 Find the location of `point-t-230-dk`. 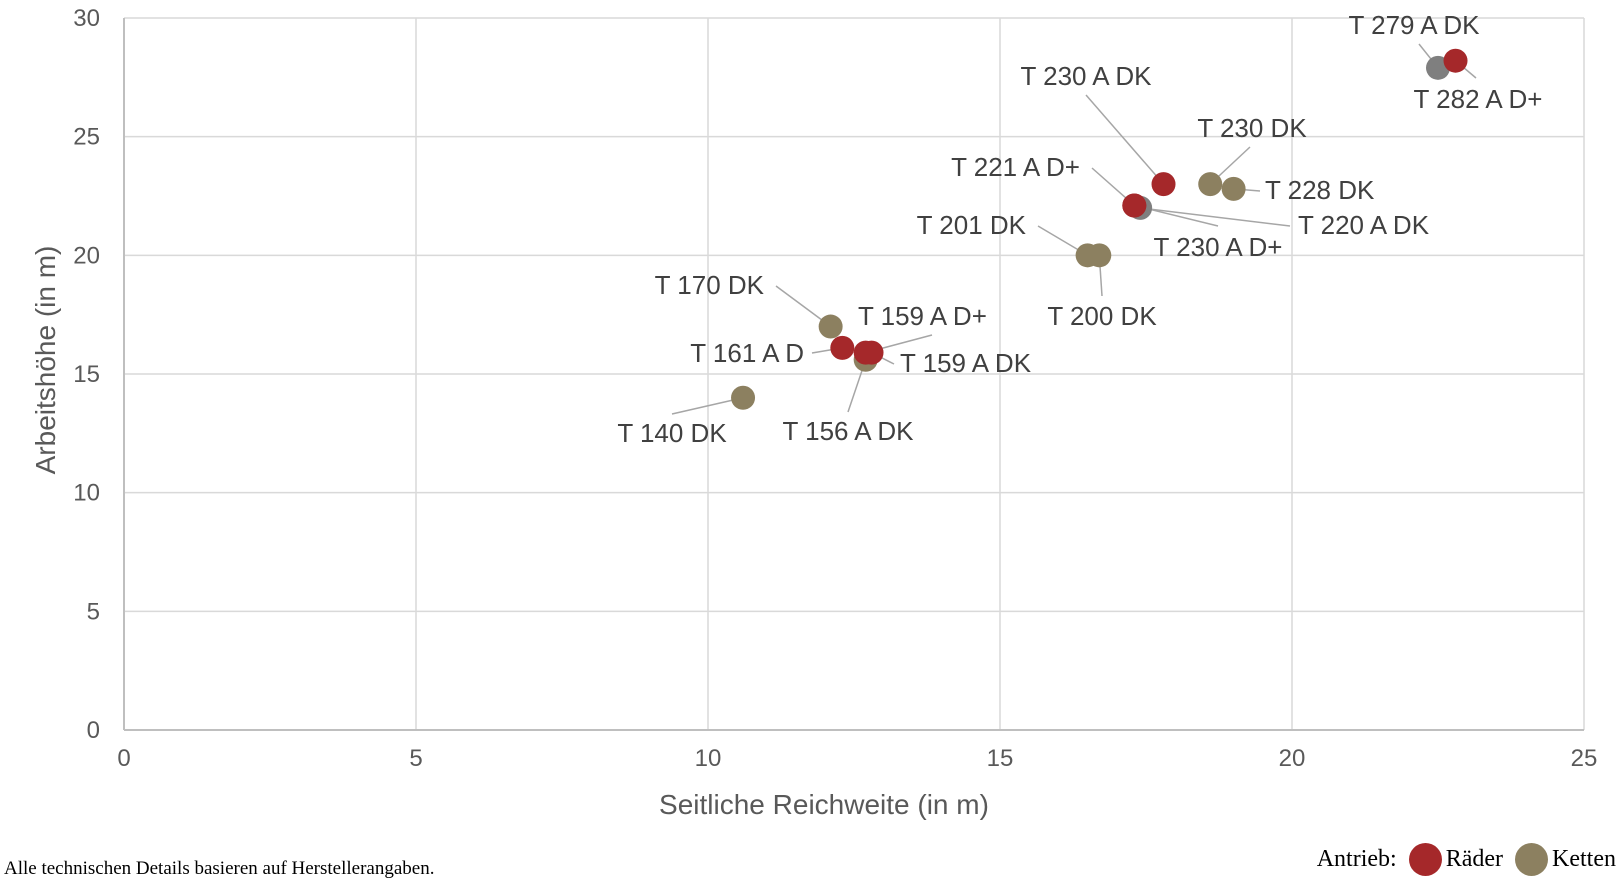

point-t-230-dk is located at coordinates (1210, 184).